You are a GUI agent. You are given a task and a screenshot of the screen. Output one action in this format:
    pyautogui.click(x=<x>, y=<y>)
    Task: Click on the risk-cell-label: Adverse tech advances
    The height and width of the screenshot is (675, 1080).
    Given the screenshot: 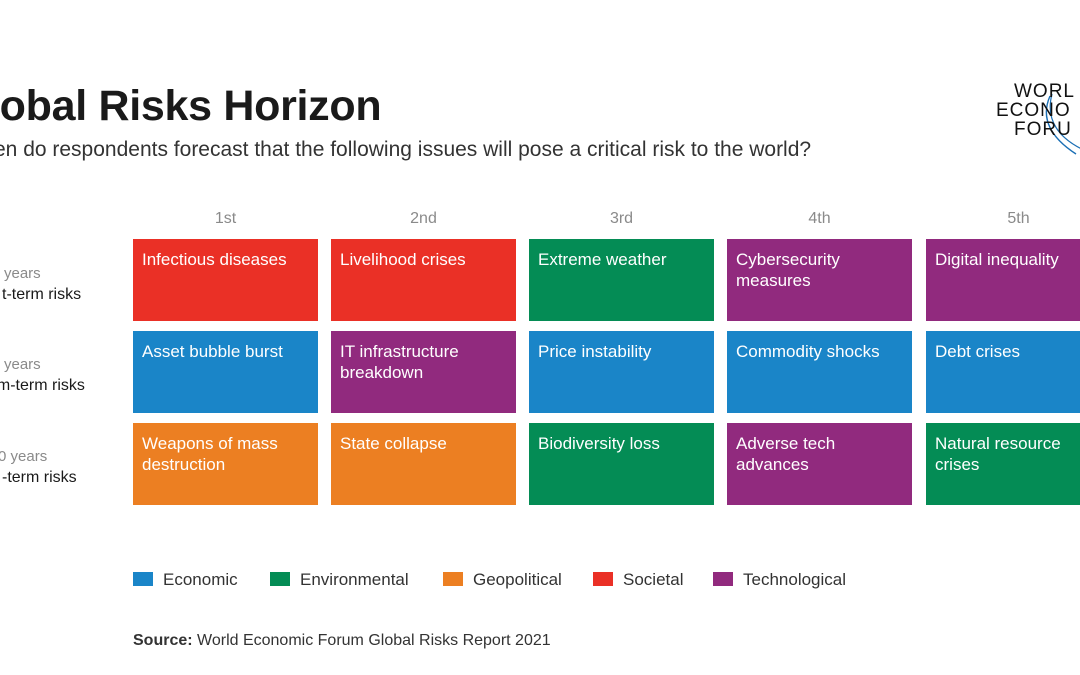 What is the action you would take?
    pyautogui.click(x=786, y=454)
    